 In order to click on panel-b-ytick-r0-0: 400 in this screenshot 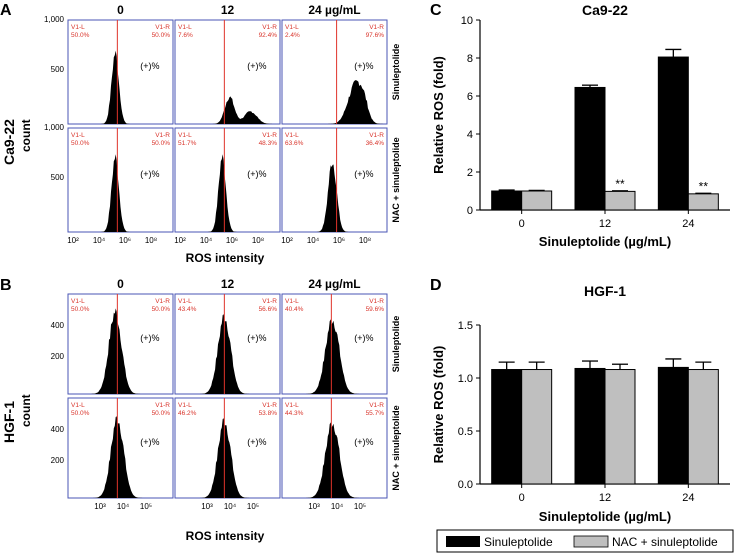, I will do `click(58, 325)`.